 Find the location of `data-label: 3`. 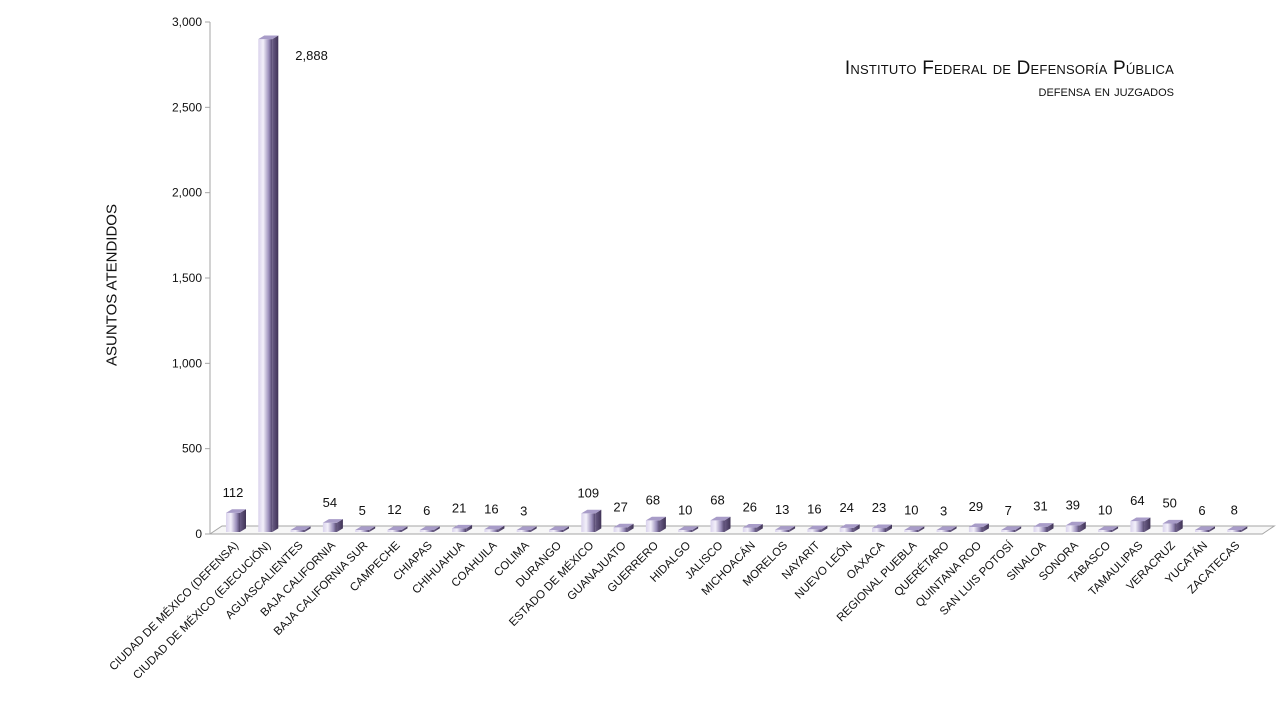

data-label: 3 is located at coordinates (943, 510).